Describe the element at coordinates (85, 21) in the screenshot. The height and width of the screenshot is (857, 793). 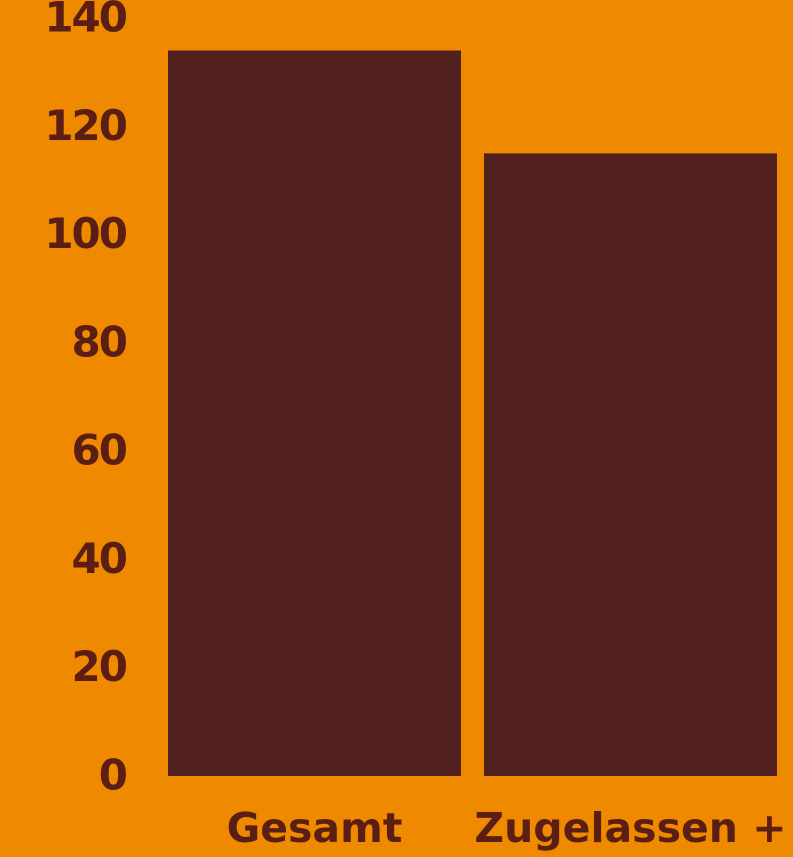
I see `y-tick-label: 140` at that location.